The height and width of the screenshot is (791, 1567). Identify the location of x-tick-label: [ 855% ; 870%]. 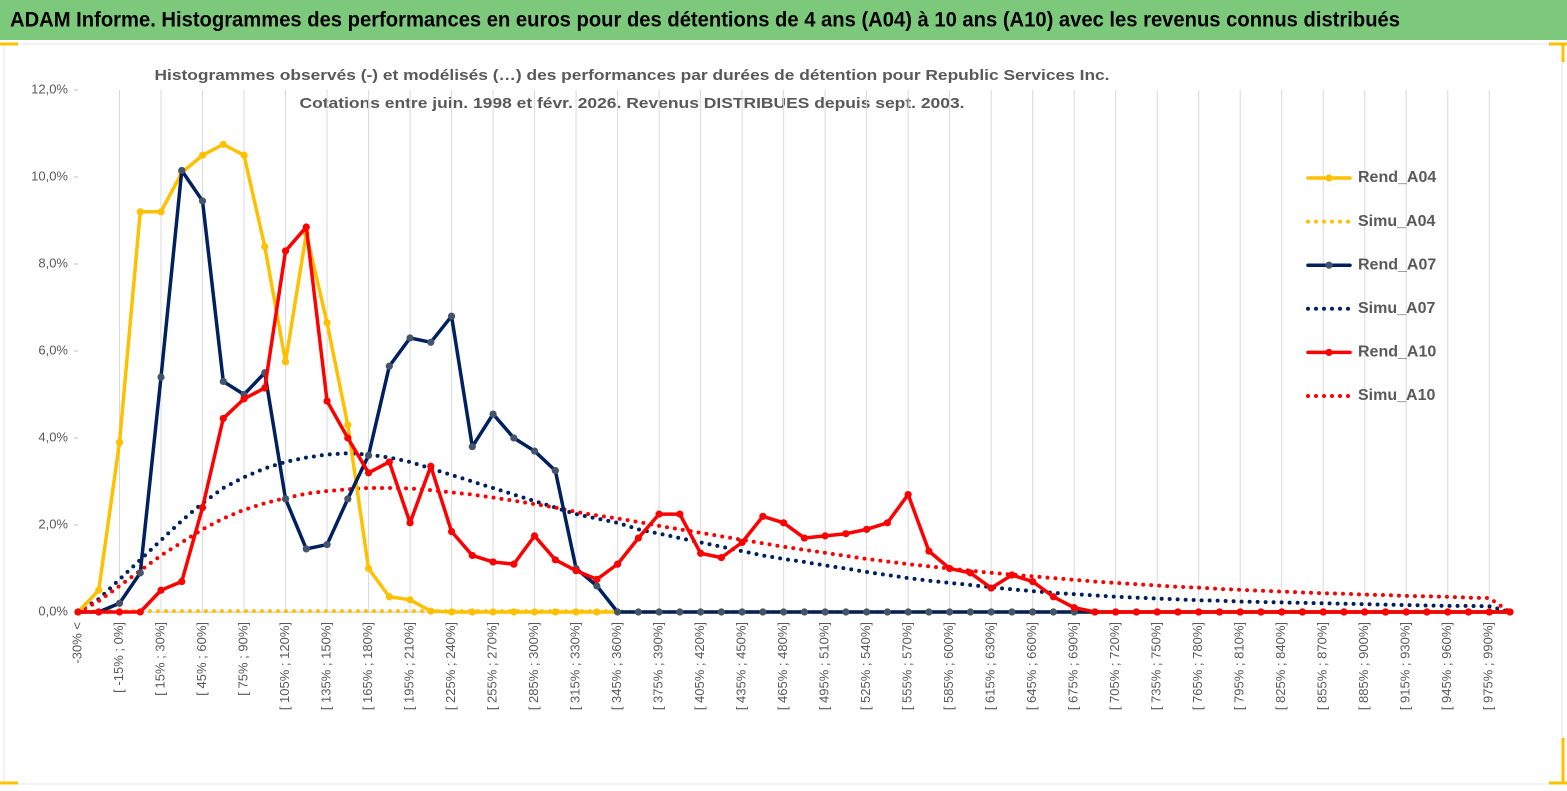
(1322, 666).